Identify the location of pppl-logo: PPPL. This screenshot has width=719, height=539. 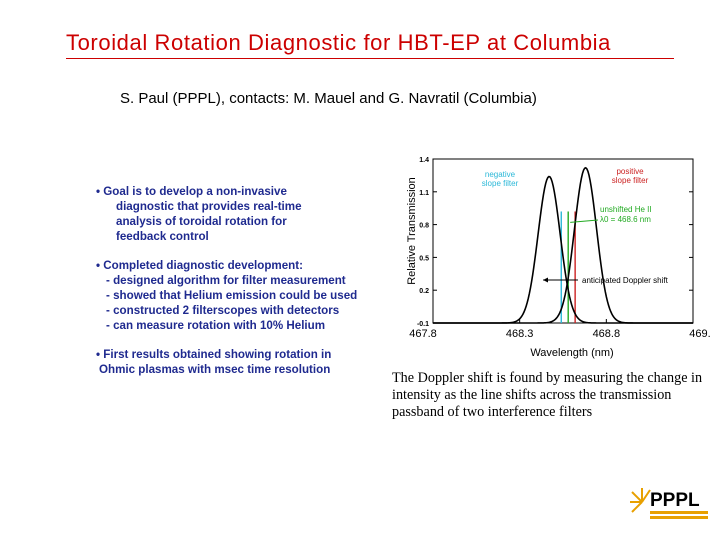
(669, 503).